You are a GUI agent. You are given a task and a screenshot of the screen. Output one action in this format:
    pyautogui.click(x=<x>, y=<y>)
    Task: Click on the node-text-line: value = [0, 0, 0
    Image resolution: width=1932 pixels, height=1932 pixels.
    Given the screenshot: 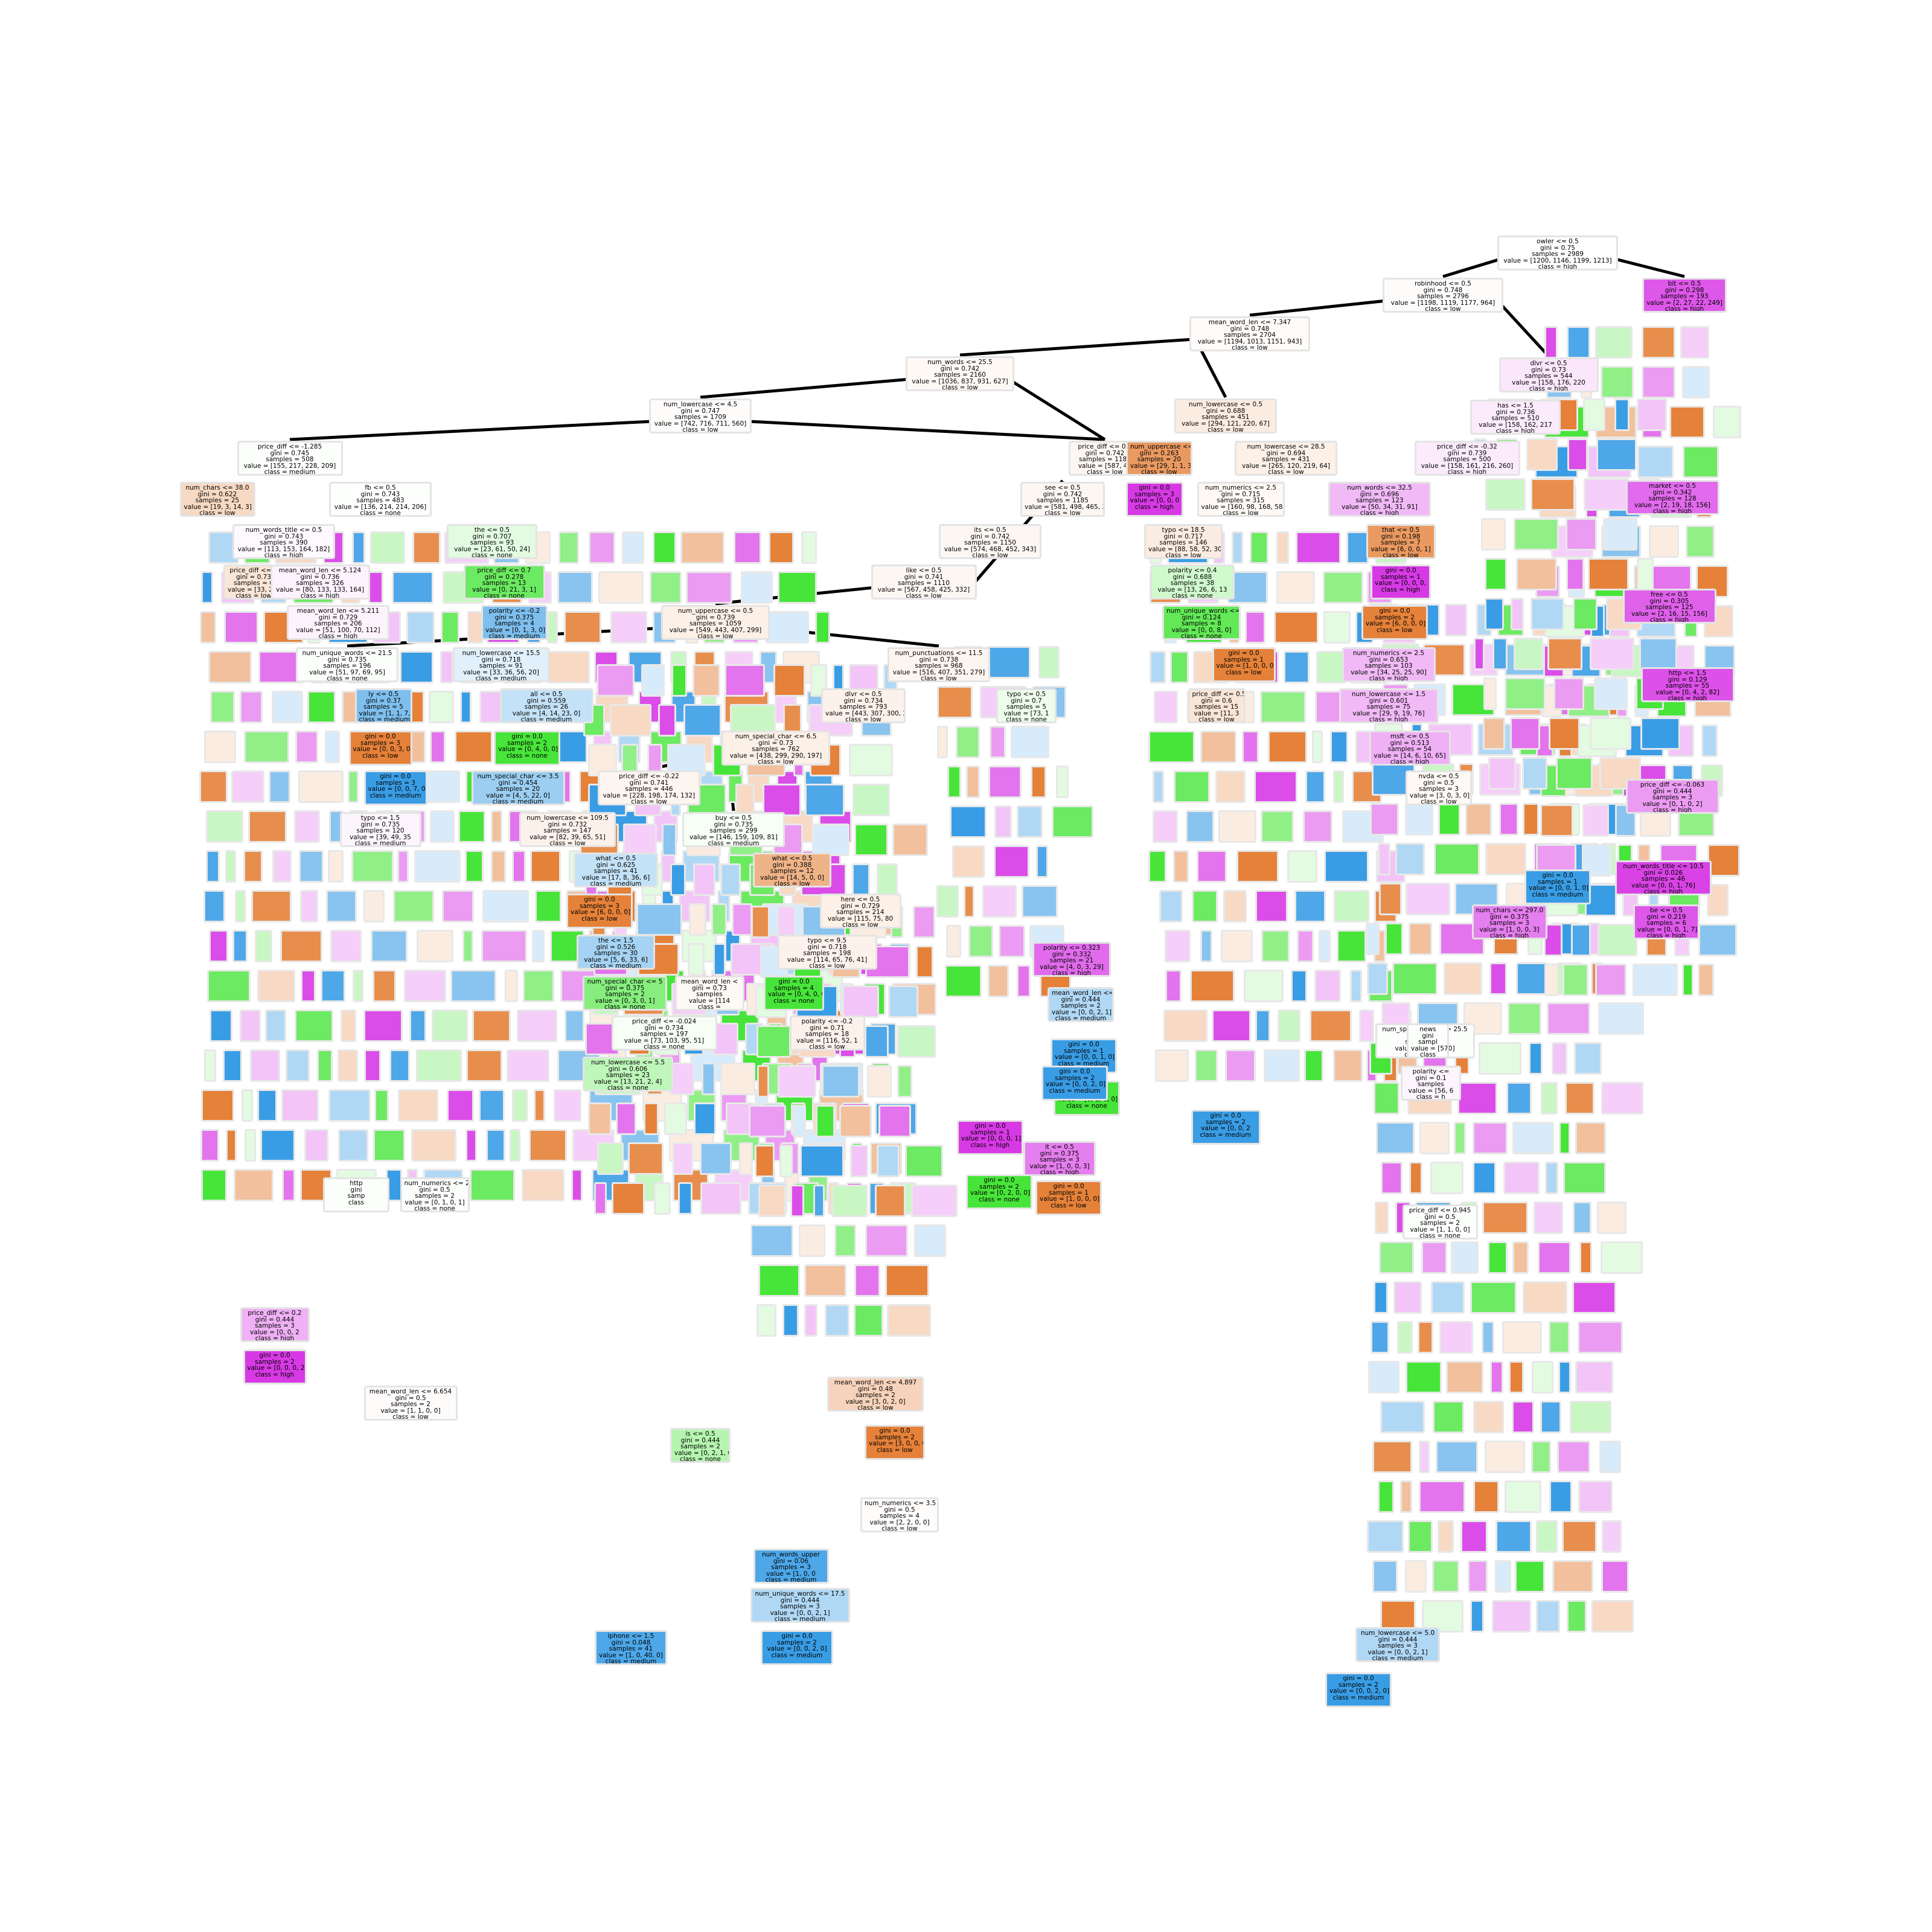 What is the action you would take?
    pyautogui.click(x=1155, y=501)
    